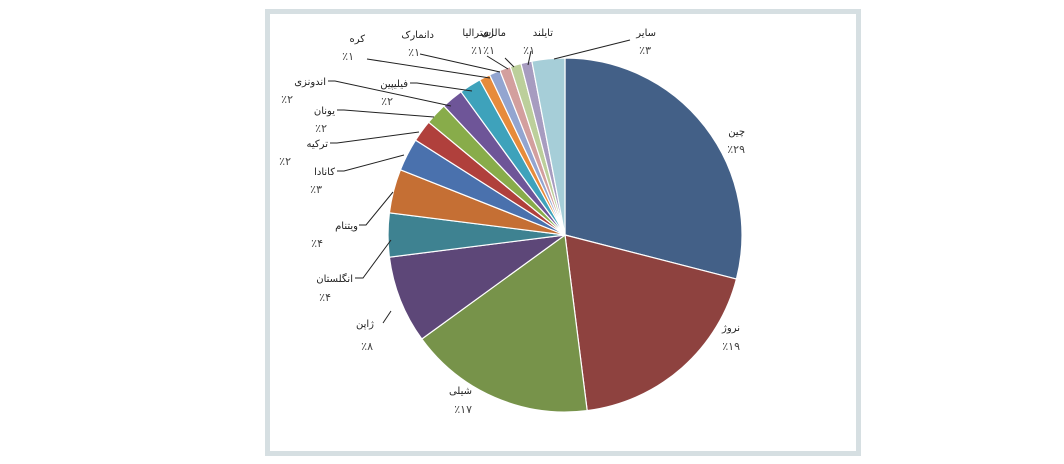 The image size is (1064, 464). What do you see at coordinates (365, 324) in the screenshot?
I see `slice-label: ژاپن` at bounding box center [365, 324].